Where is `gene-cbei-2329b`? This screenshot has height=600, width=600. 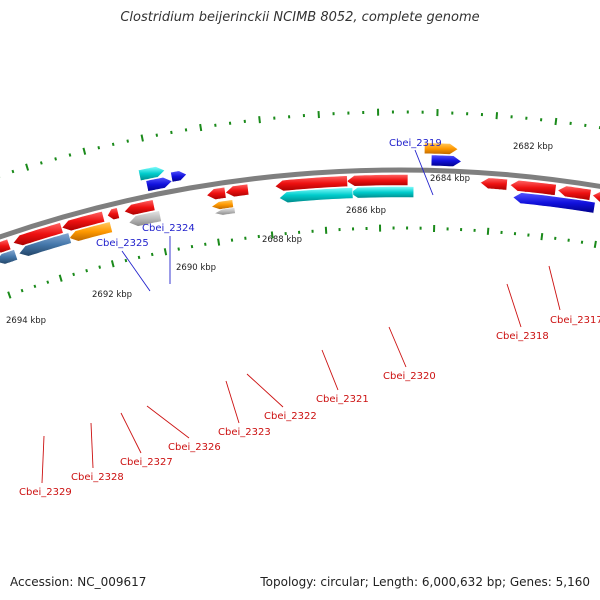 gene-cbei-2329b is located at coordinates (6, 246).